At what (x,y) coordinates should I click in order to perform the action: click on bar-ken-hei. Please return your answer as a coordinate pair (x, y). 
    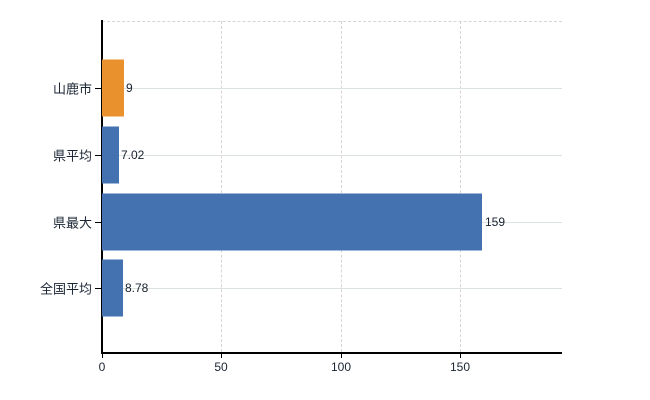
    Looking at the image, I should click on (110, 155).